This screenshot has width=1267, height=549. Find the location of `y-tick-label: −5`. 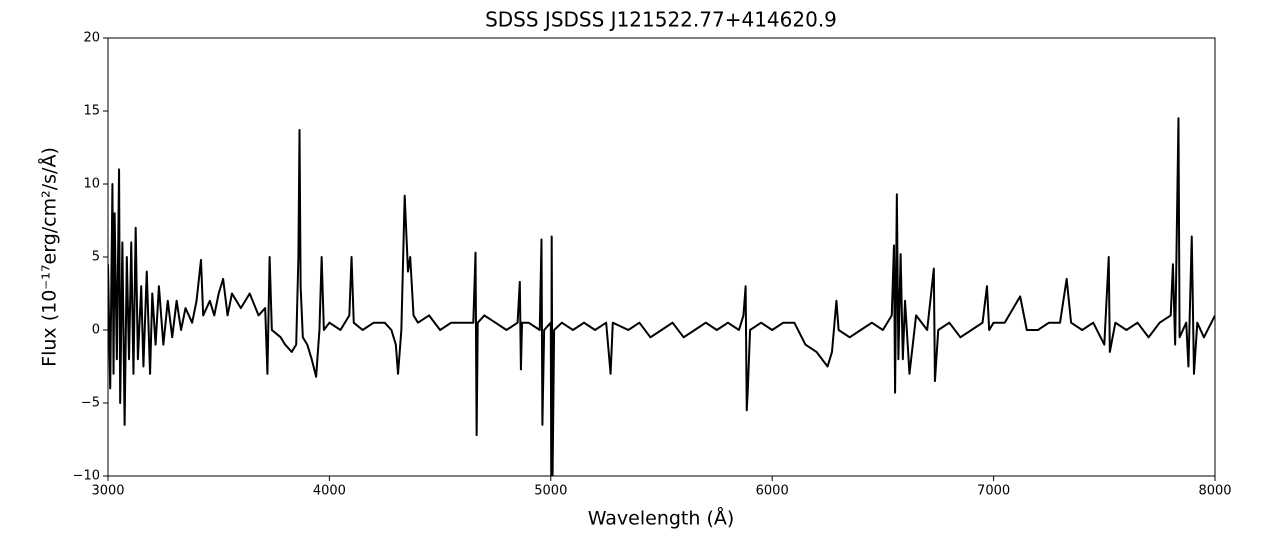

y-tick-label: −5 is located at coordinates (90, 403).